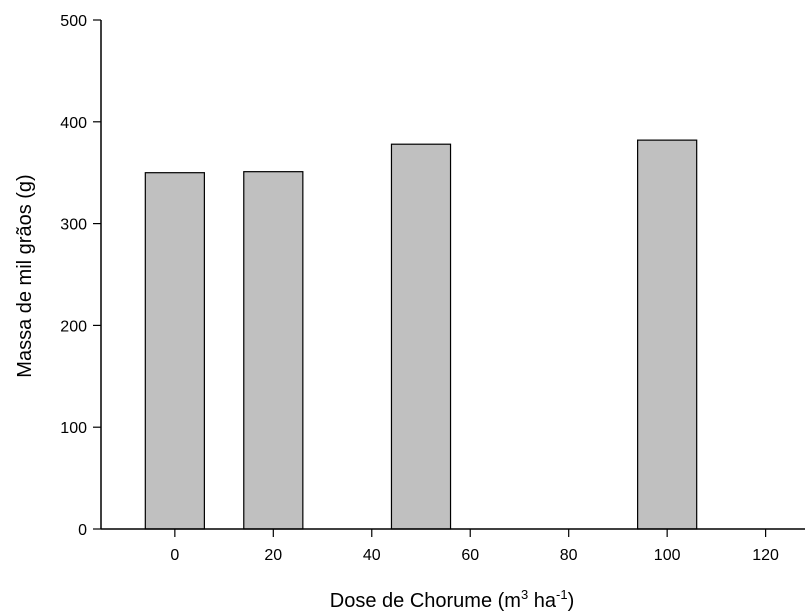  I want to click on y-tick-label: 500, so click(73, 21).